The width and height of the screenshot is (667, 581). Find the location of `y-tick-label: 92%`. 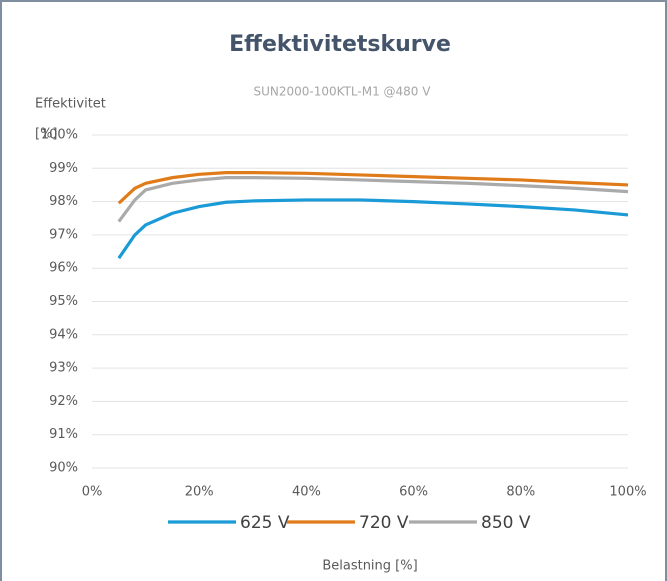

y-tick-label: 92% is located at coordinates (63, 401).